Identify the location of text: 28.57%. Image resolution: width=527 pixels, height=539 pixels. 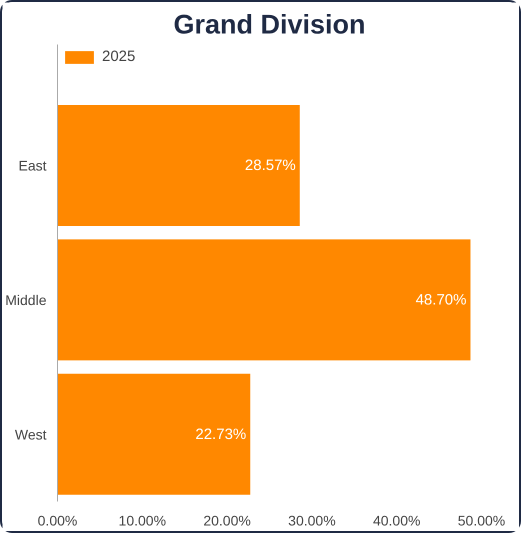
(270, 165).